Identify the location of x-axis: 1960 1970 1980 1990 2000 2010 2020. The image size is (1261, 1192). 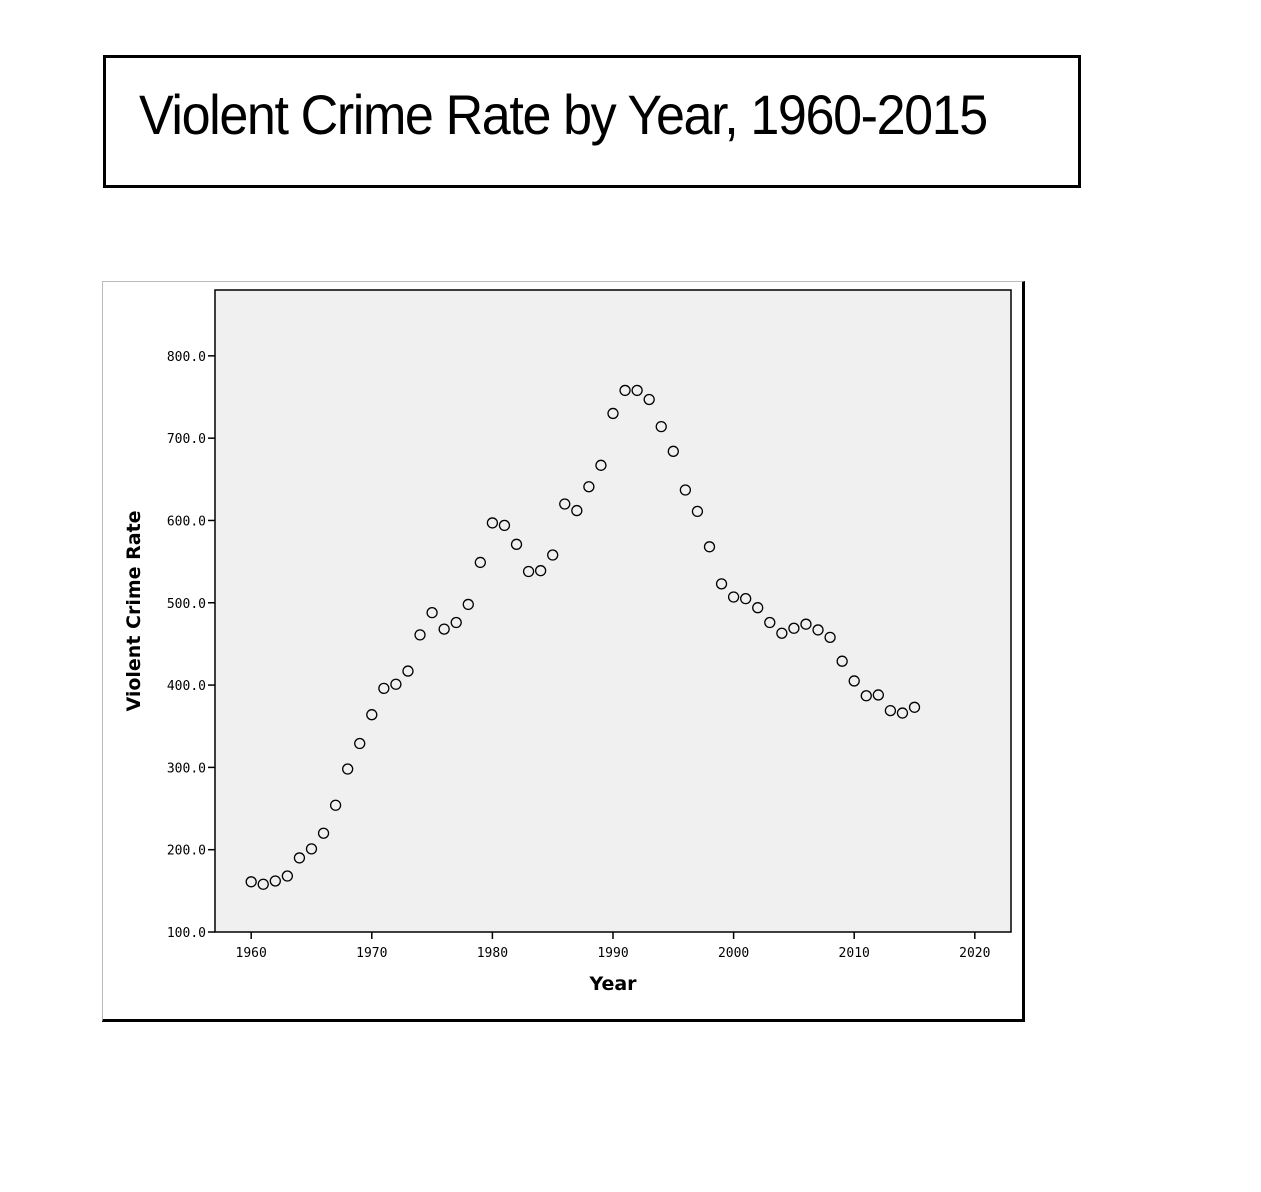
(613, 946).